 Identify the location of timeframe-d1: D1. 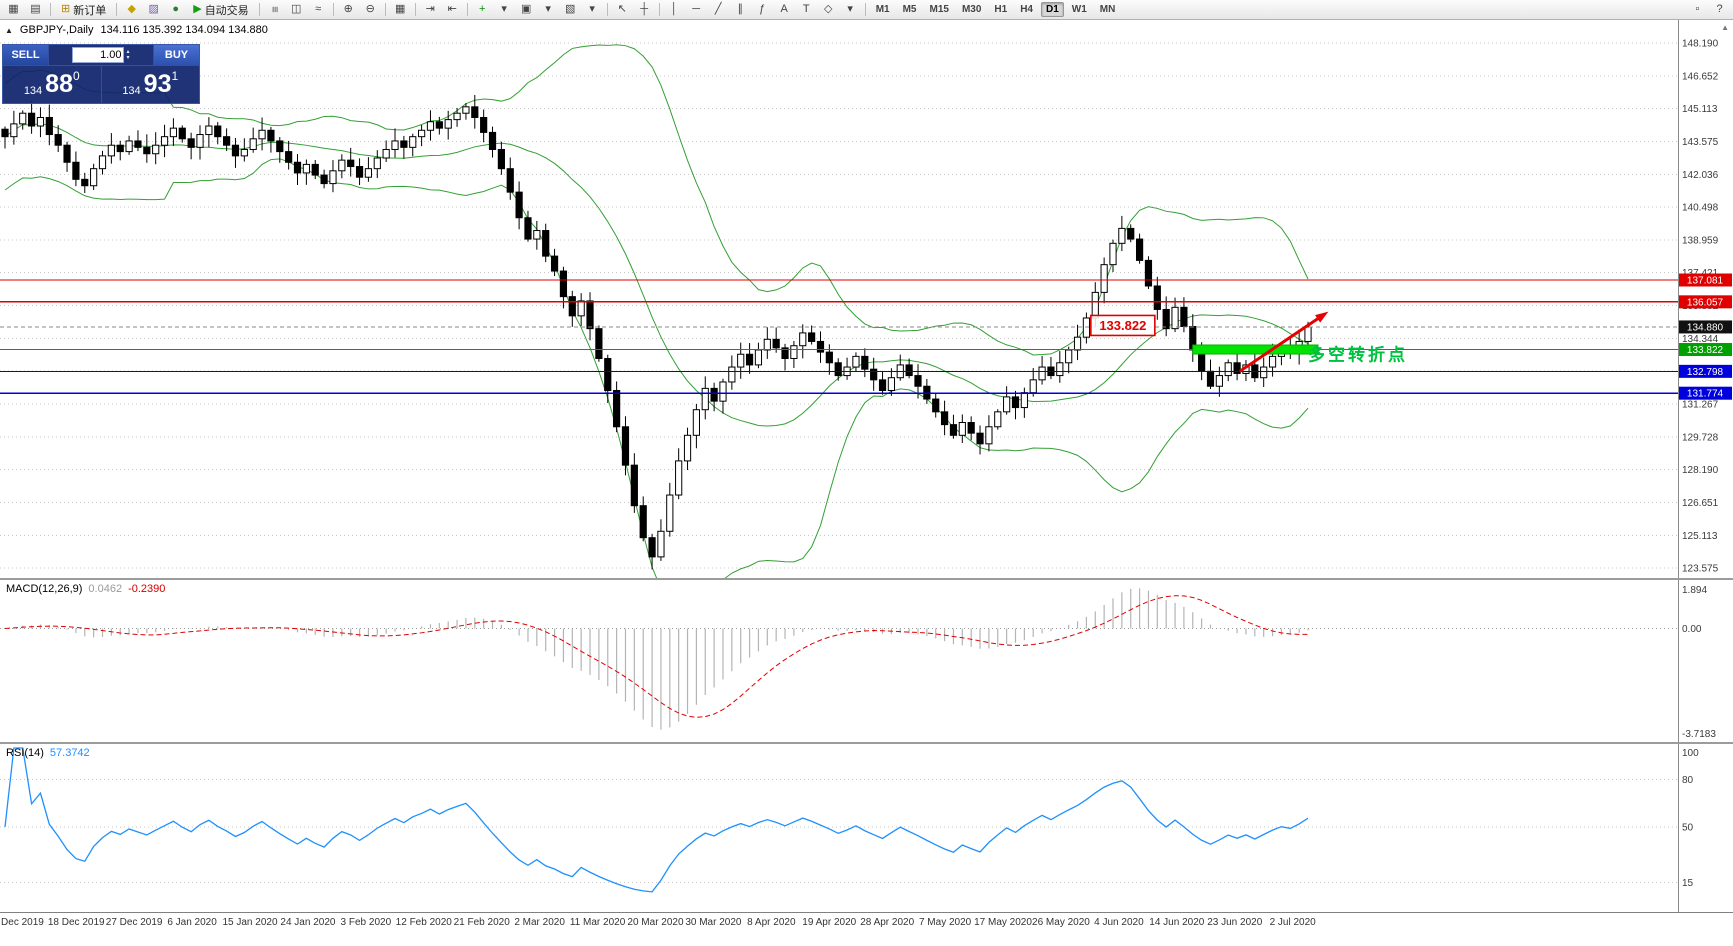
(1052, 9).